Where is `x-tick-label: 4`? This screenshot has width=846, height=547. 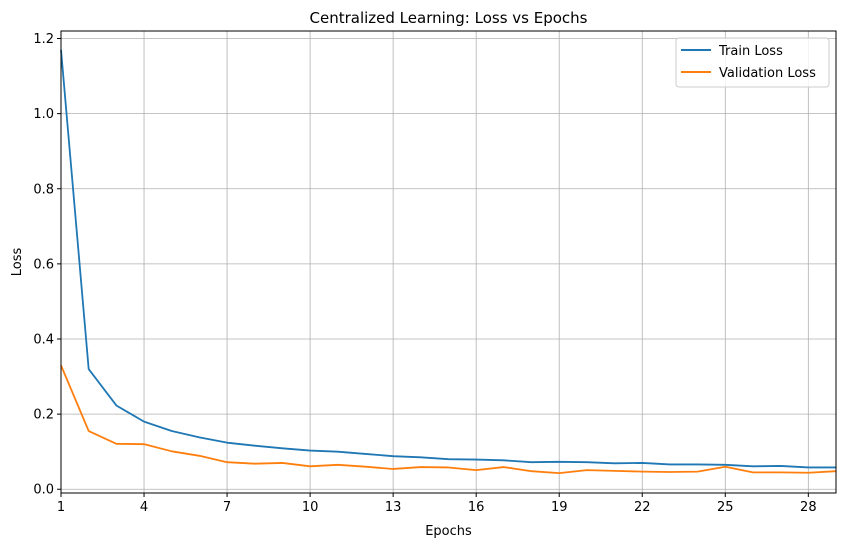
x-tick-label: 4 is located at coordinates (144, 507).